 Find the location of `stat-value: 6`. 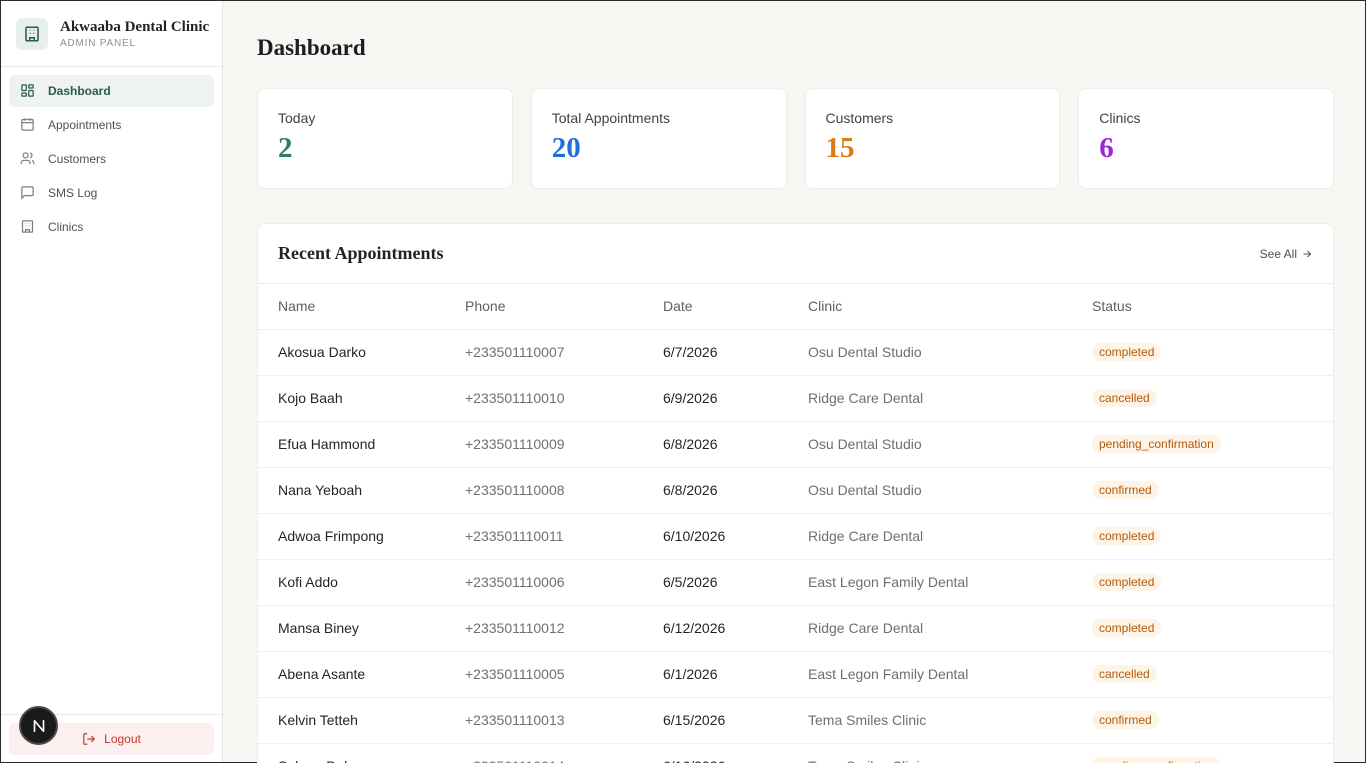

stat-value: 6 is located at coordinates (1106, 148).